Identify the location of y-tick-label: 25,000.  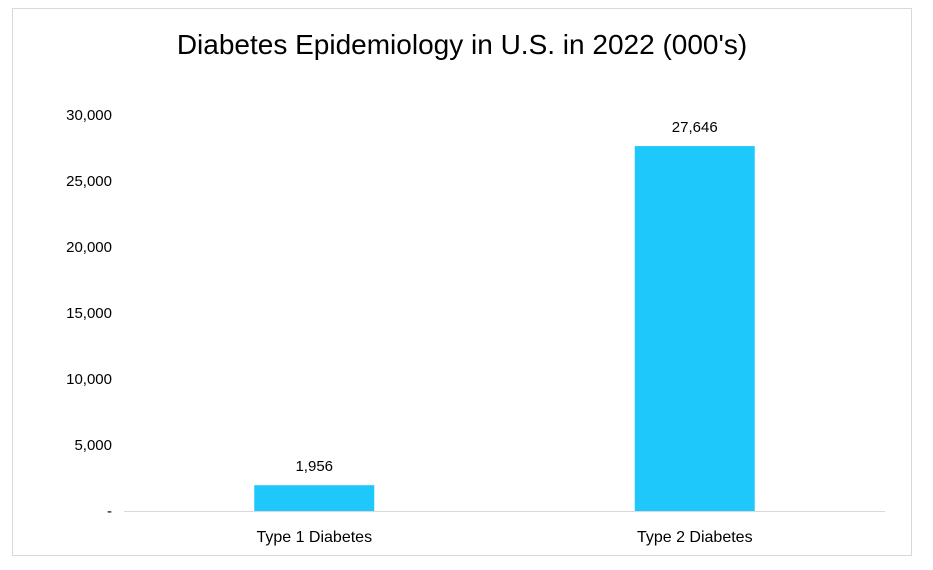
(89, 181).